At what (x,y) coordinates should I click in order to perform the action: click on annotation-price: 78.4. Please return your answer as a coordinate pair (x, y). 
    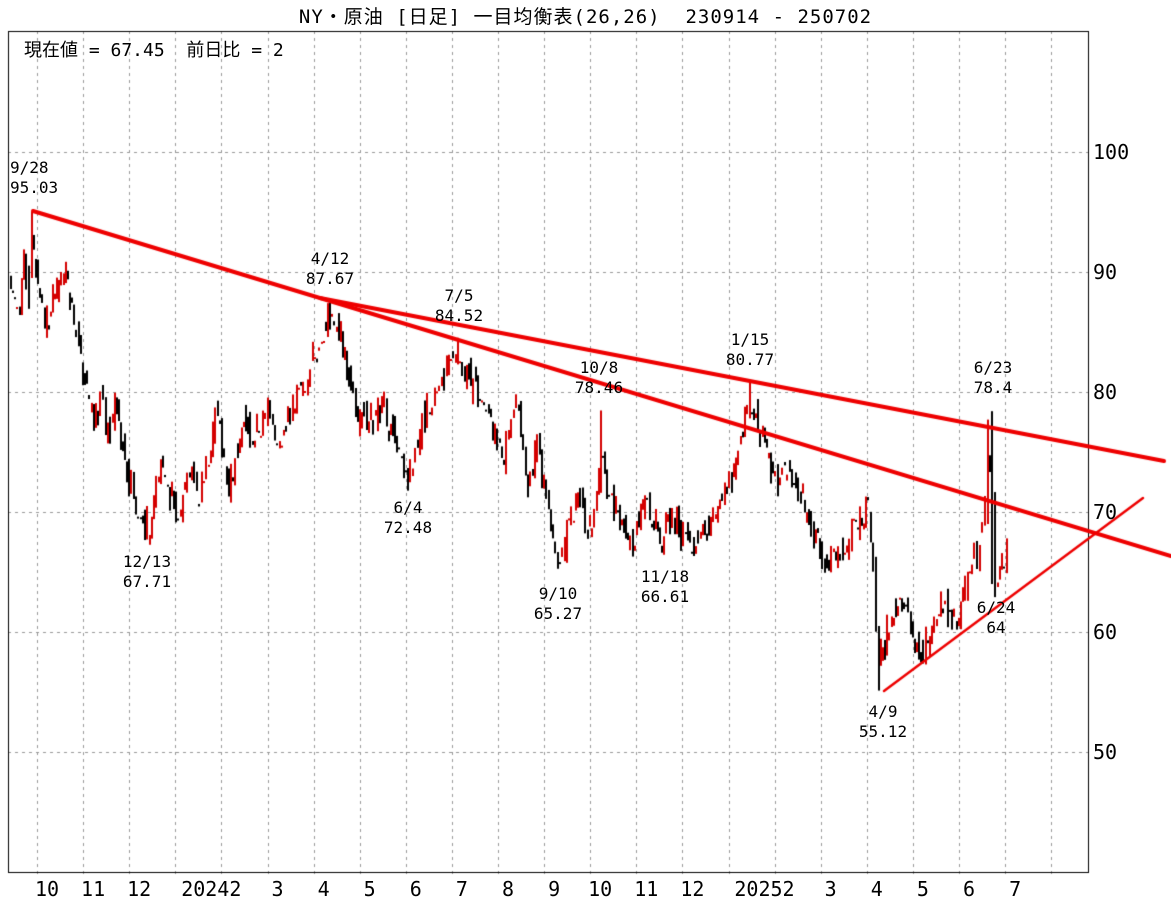
    Looking at the image, I should click on (993, 387).